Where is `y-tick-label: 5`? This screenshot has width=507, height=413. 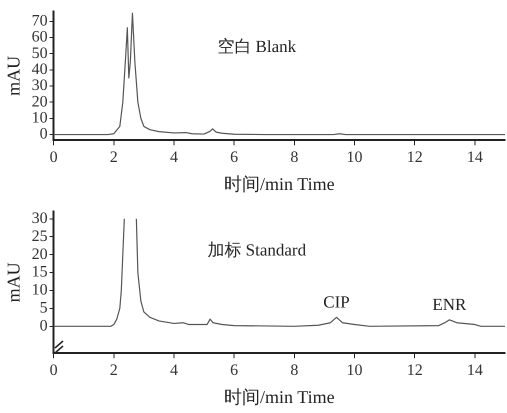 y-tick-label: 5 is located at coordinates (44, 308).